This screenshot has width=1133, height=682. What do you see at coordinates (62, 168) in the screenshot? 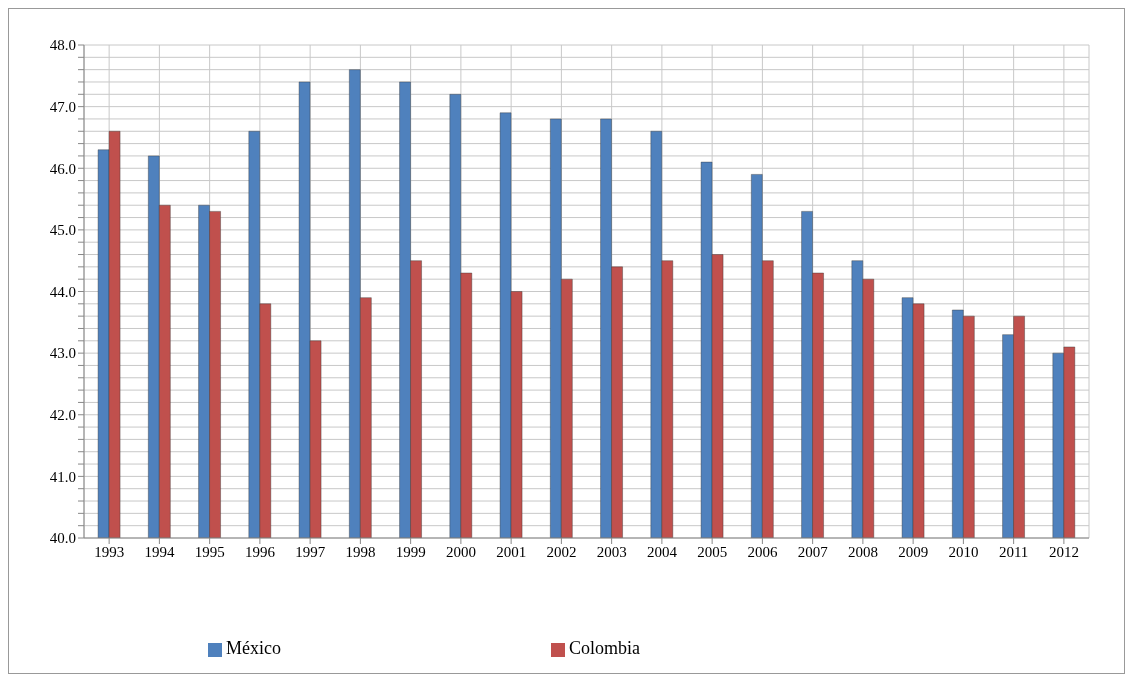
I see `y-tick-label: 46.0` at bounding box center [62, 168].